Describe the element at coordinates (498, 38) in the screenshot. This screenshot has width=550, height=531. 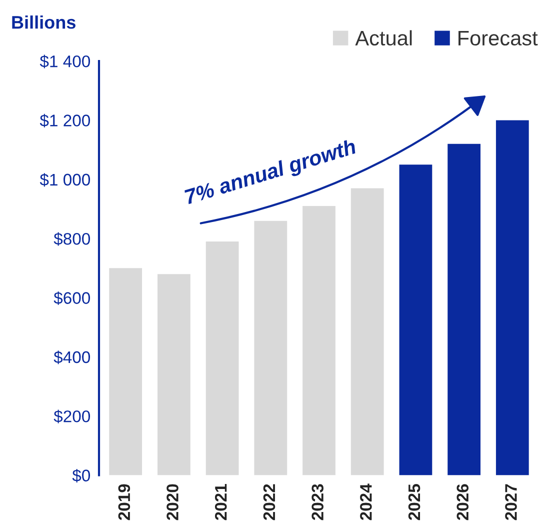
I see `legend-label: Forecast` at that location.